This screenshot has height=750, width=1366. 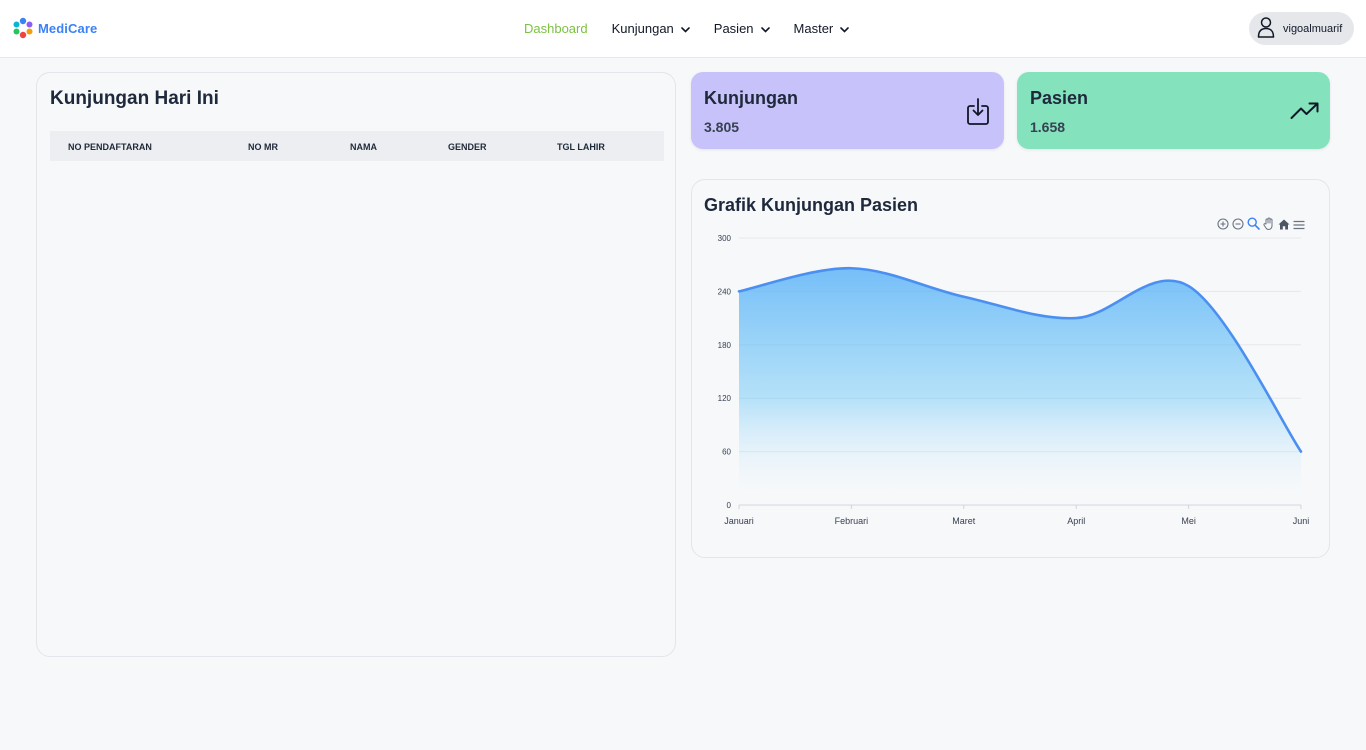 What do you see at coordinates (722, 127) in the screenshot?
I see `stat-value: 3.805` at bounding box center [722, 127].